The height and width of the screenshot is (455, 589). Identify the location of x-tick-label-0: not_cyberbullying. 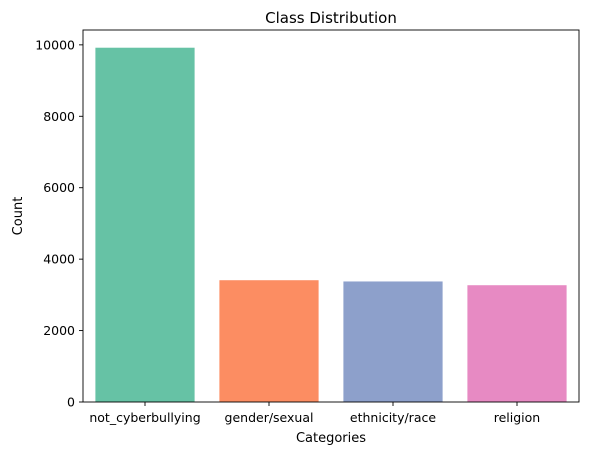
(144, 417).